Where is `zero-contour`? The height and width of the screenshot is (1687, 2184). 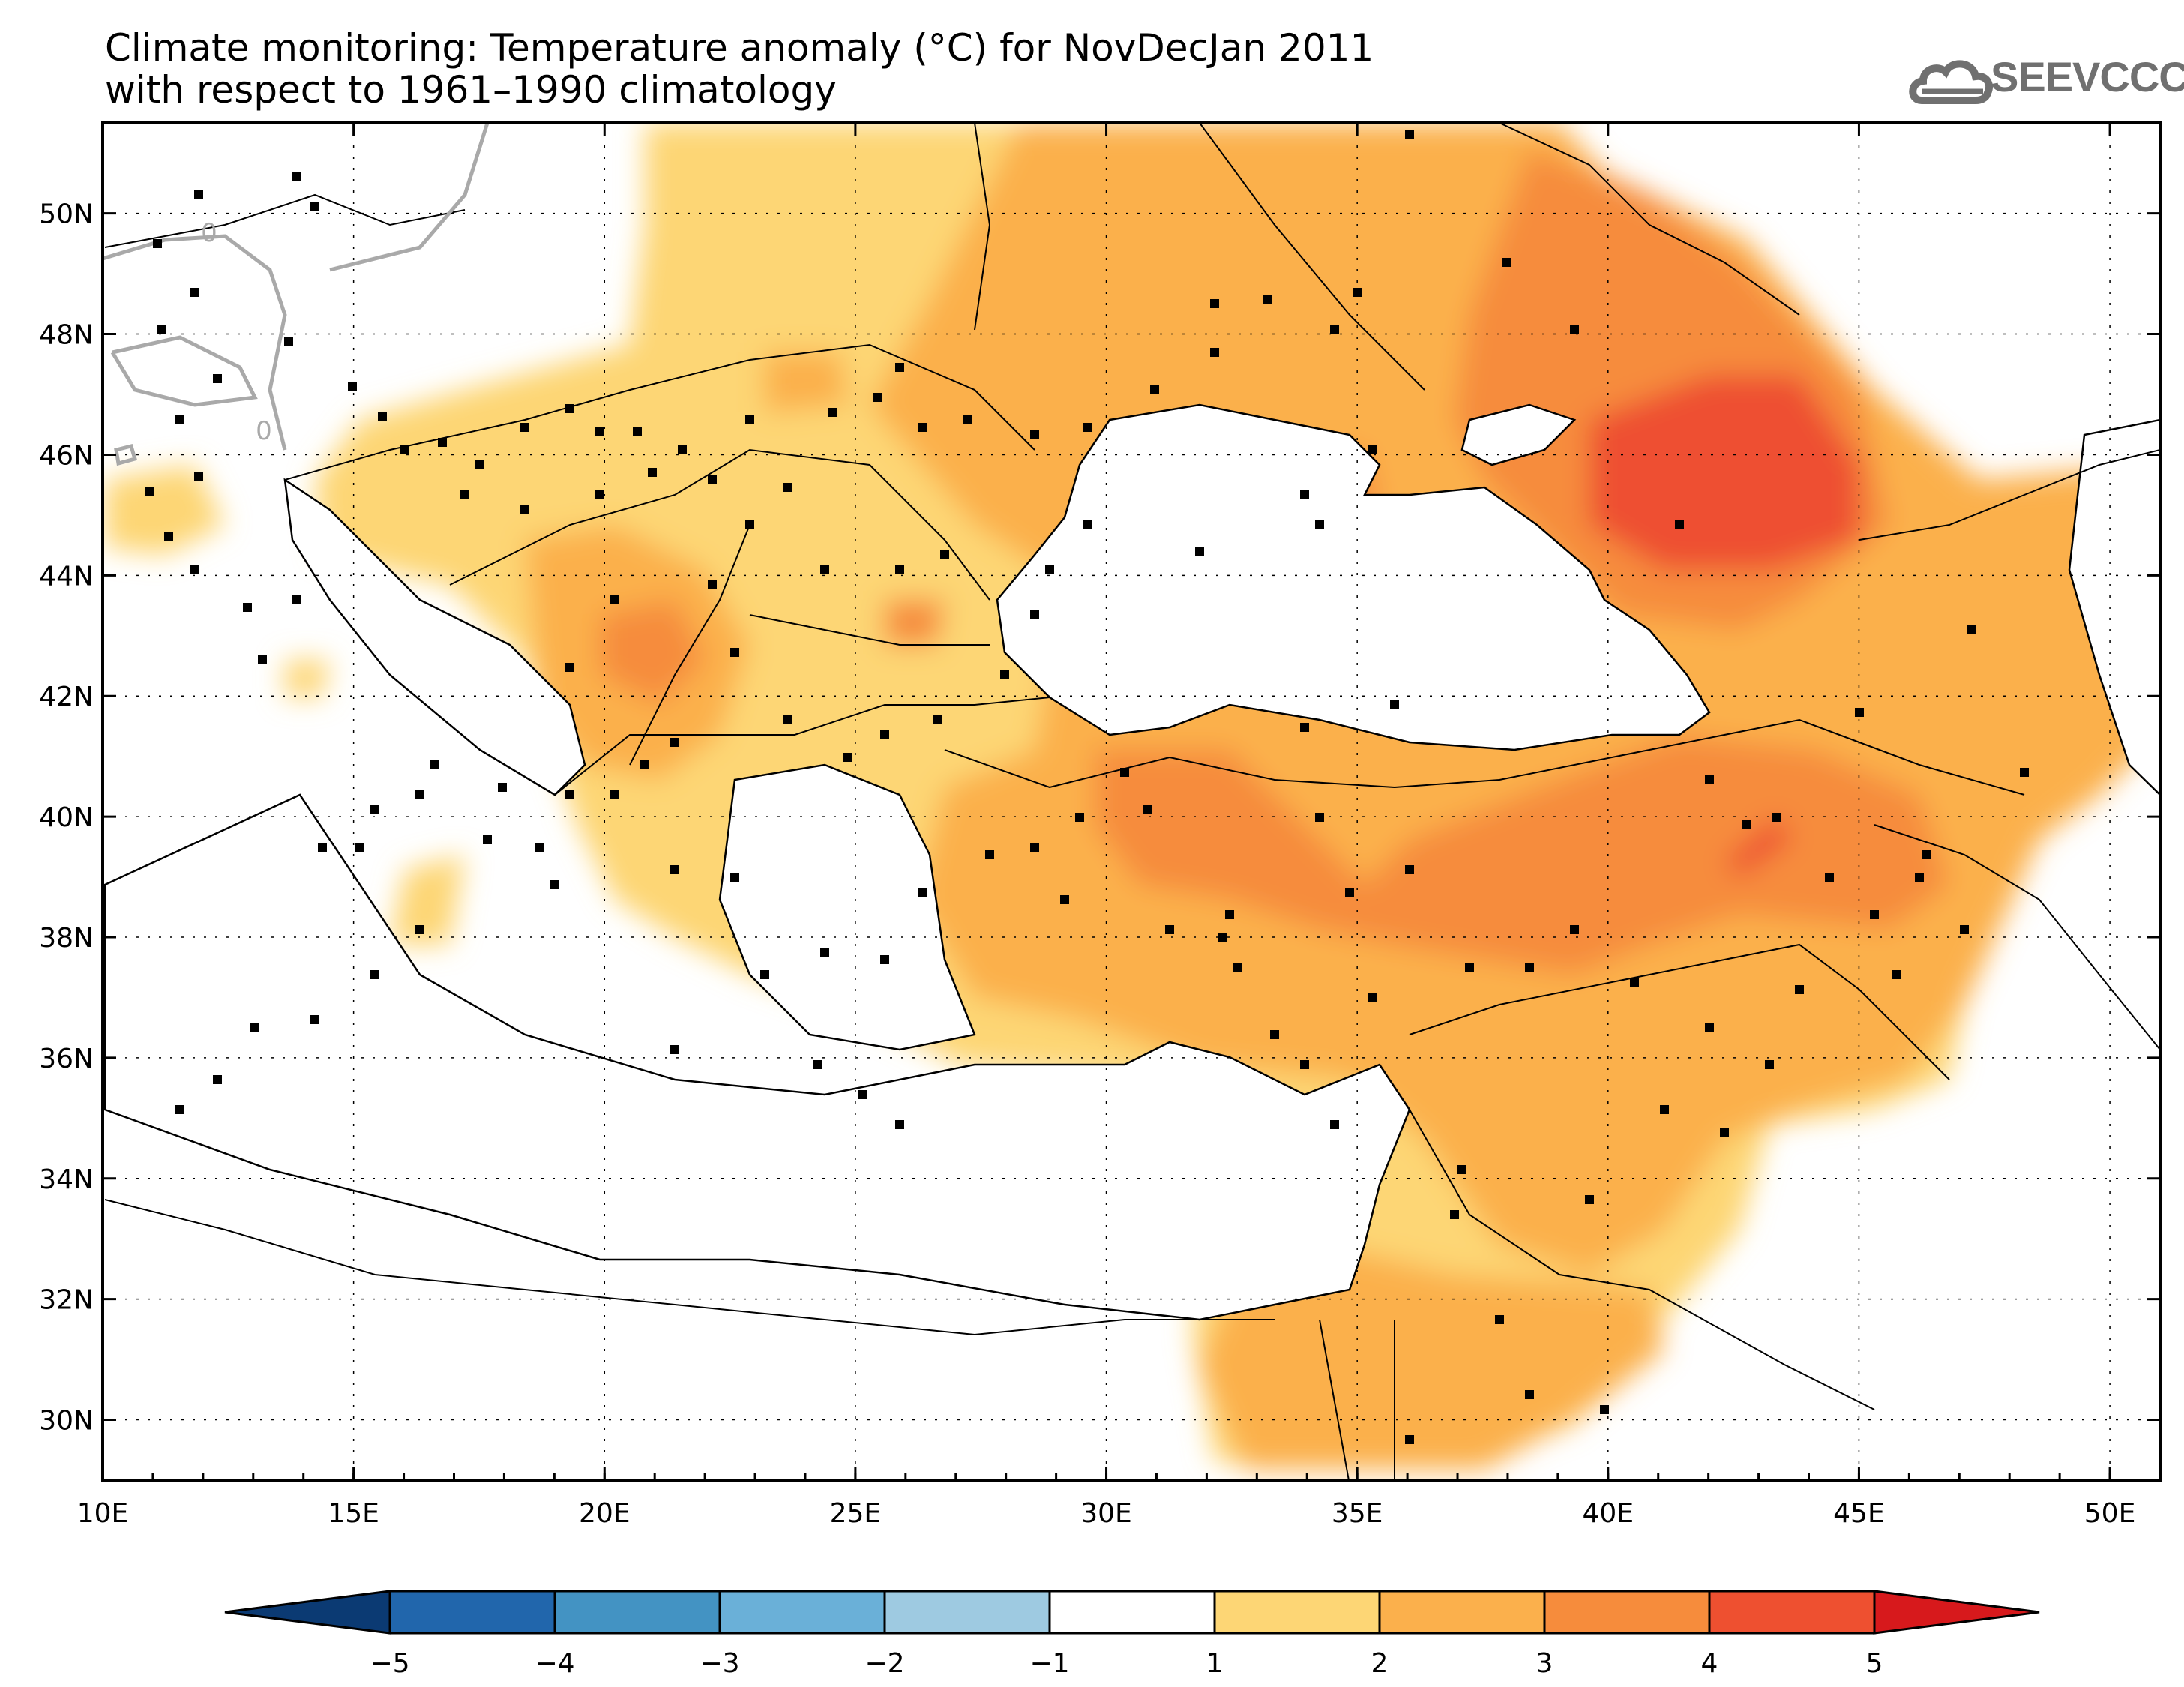 zero-contour is located at coordinates (296, 294).